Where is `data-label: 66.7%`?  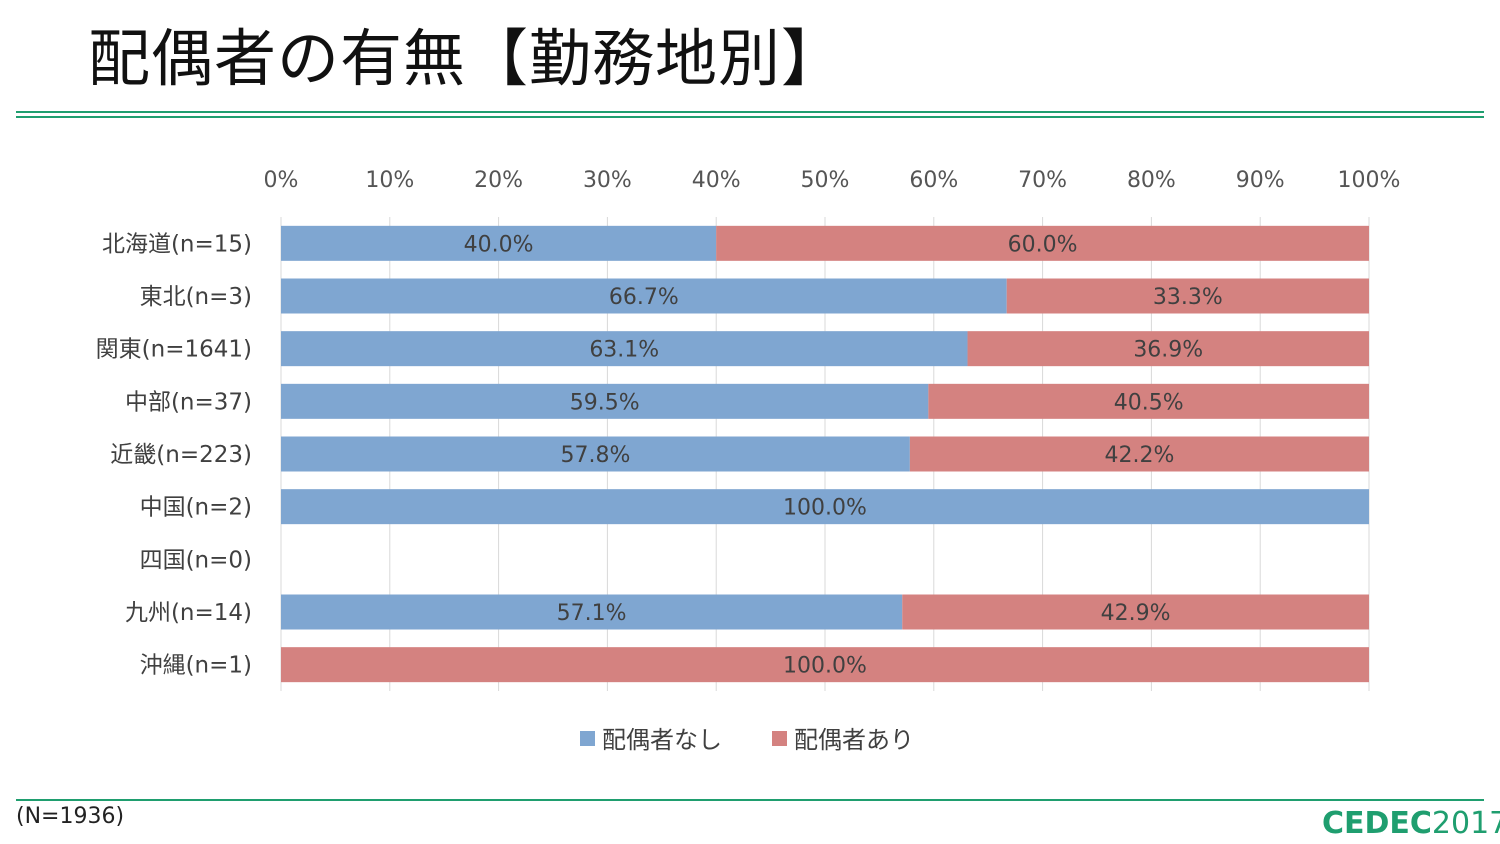 data-label: 66.7% is located at coordinates (644, 297).